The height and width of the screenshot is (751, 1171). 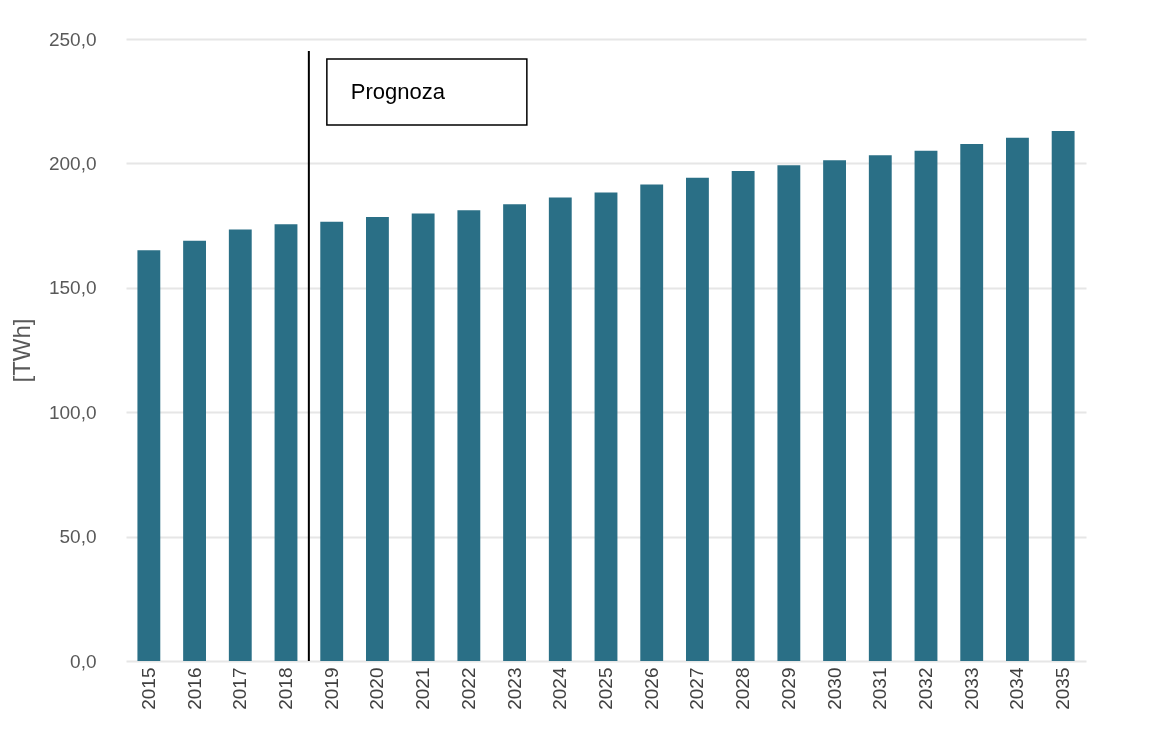 What do you see at coordinates (468, 688) in the screenshot?
I see `x-tick-label: 2022` at bounding box center [468, 688].